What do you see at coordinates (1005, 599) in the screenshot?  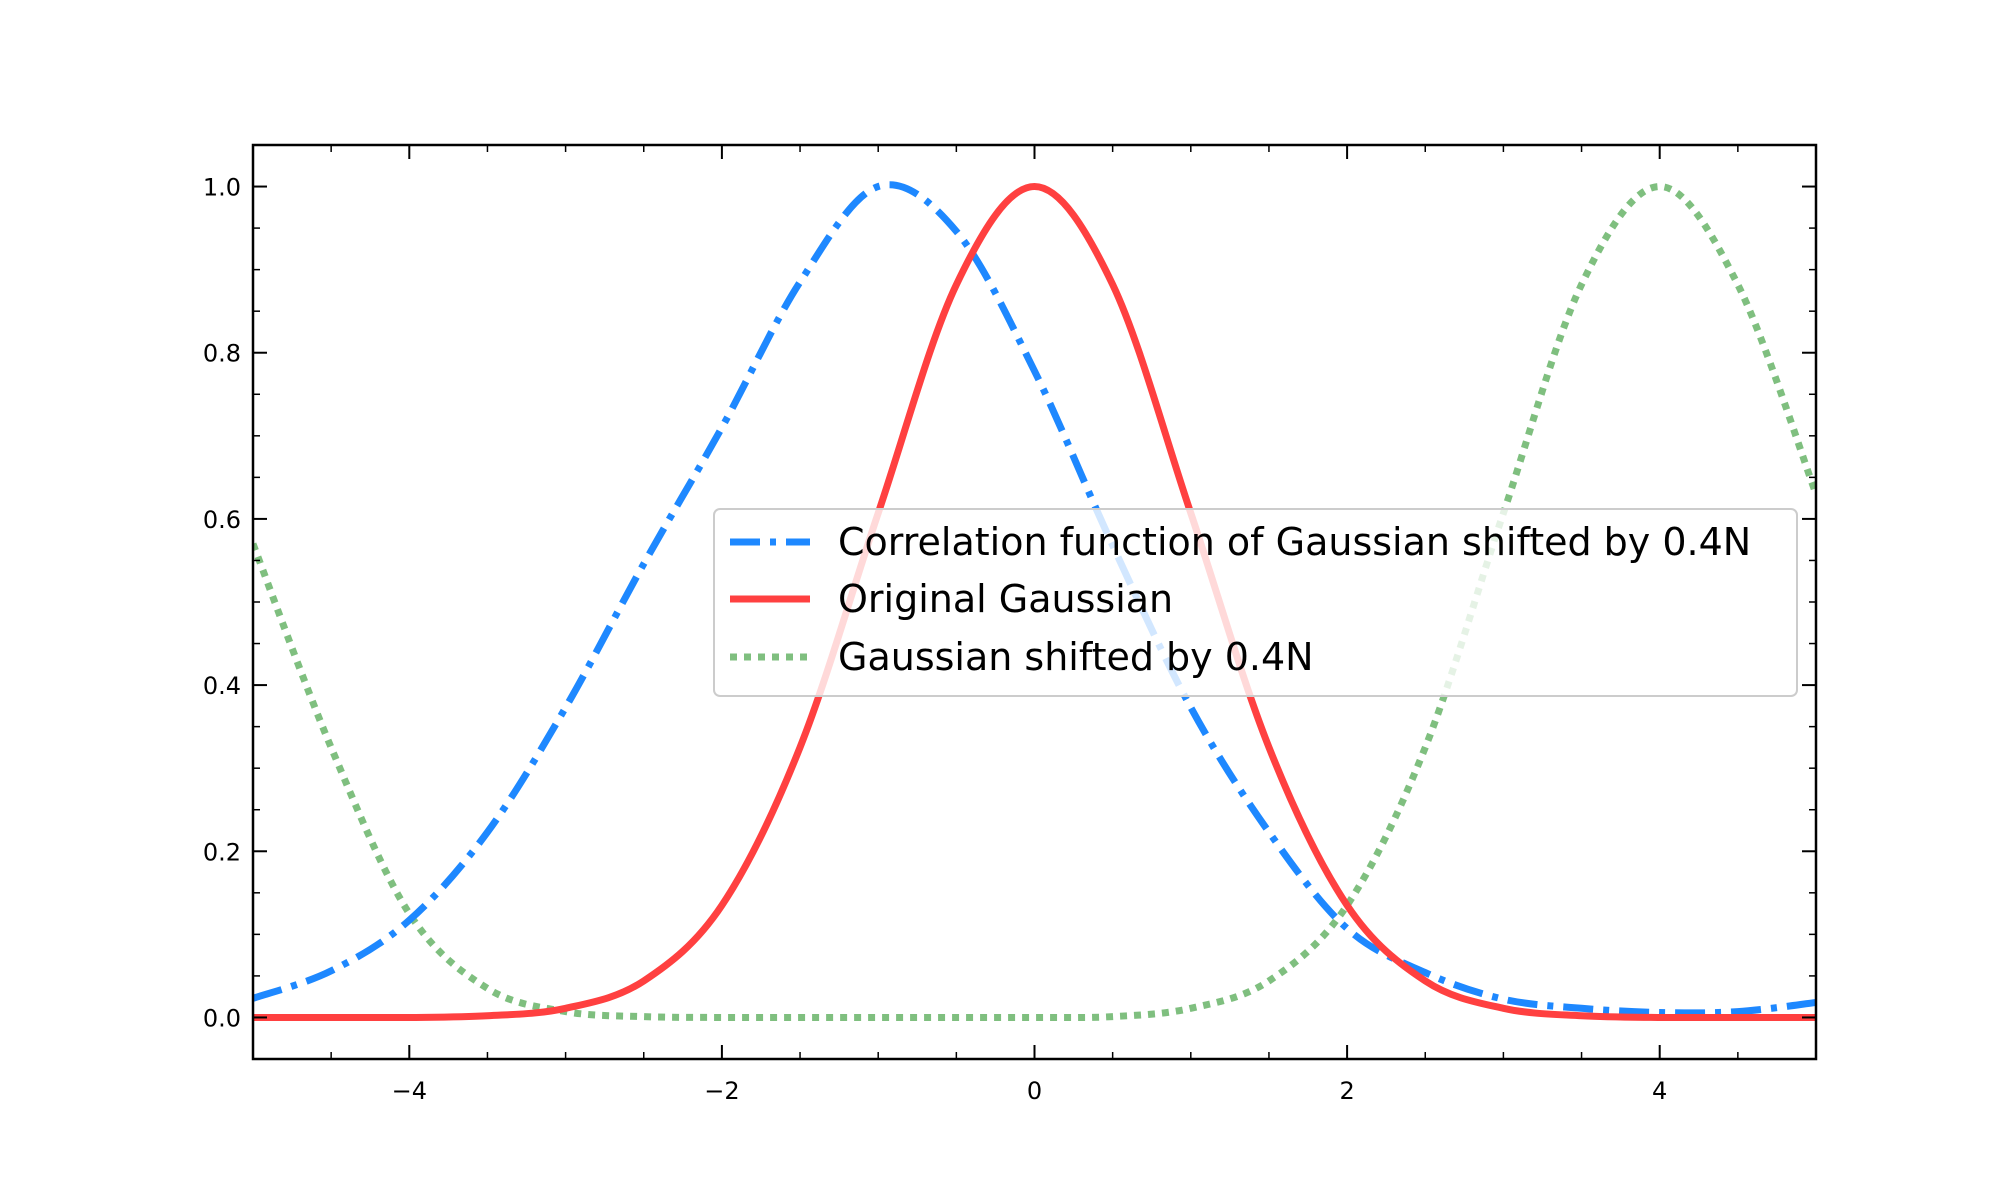 I see `legend-label-original: Original Gaussian` at bounding box center [1005, 599].